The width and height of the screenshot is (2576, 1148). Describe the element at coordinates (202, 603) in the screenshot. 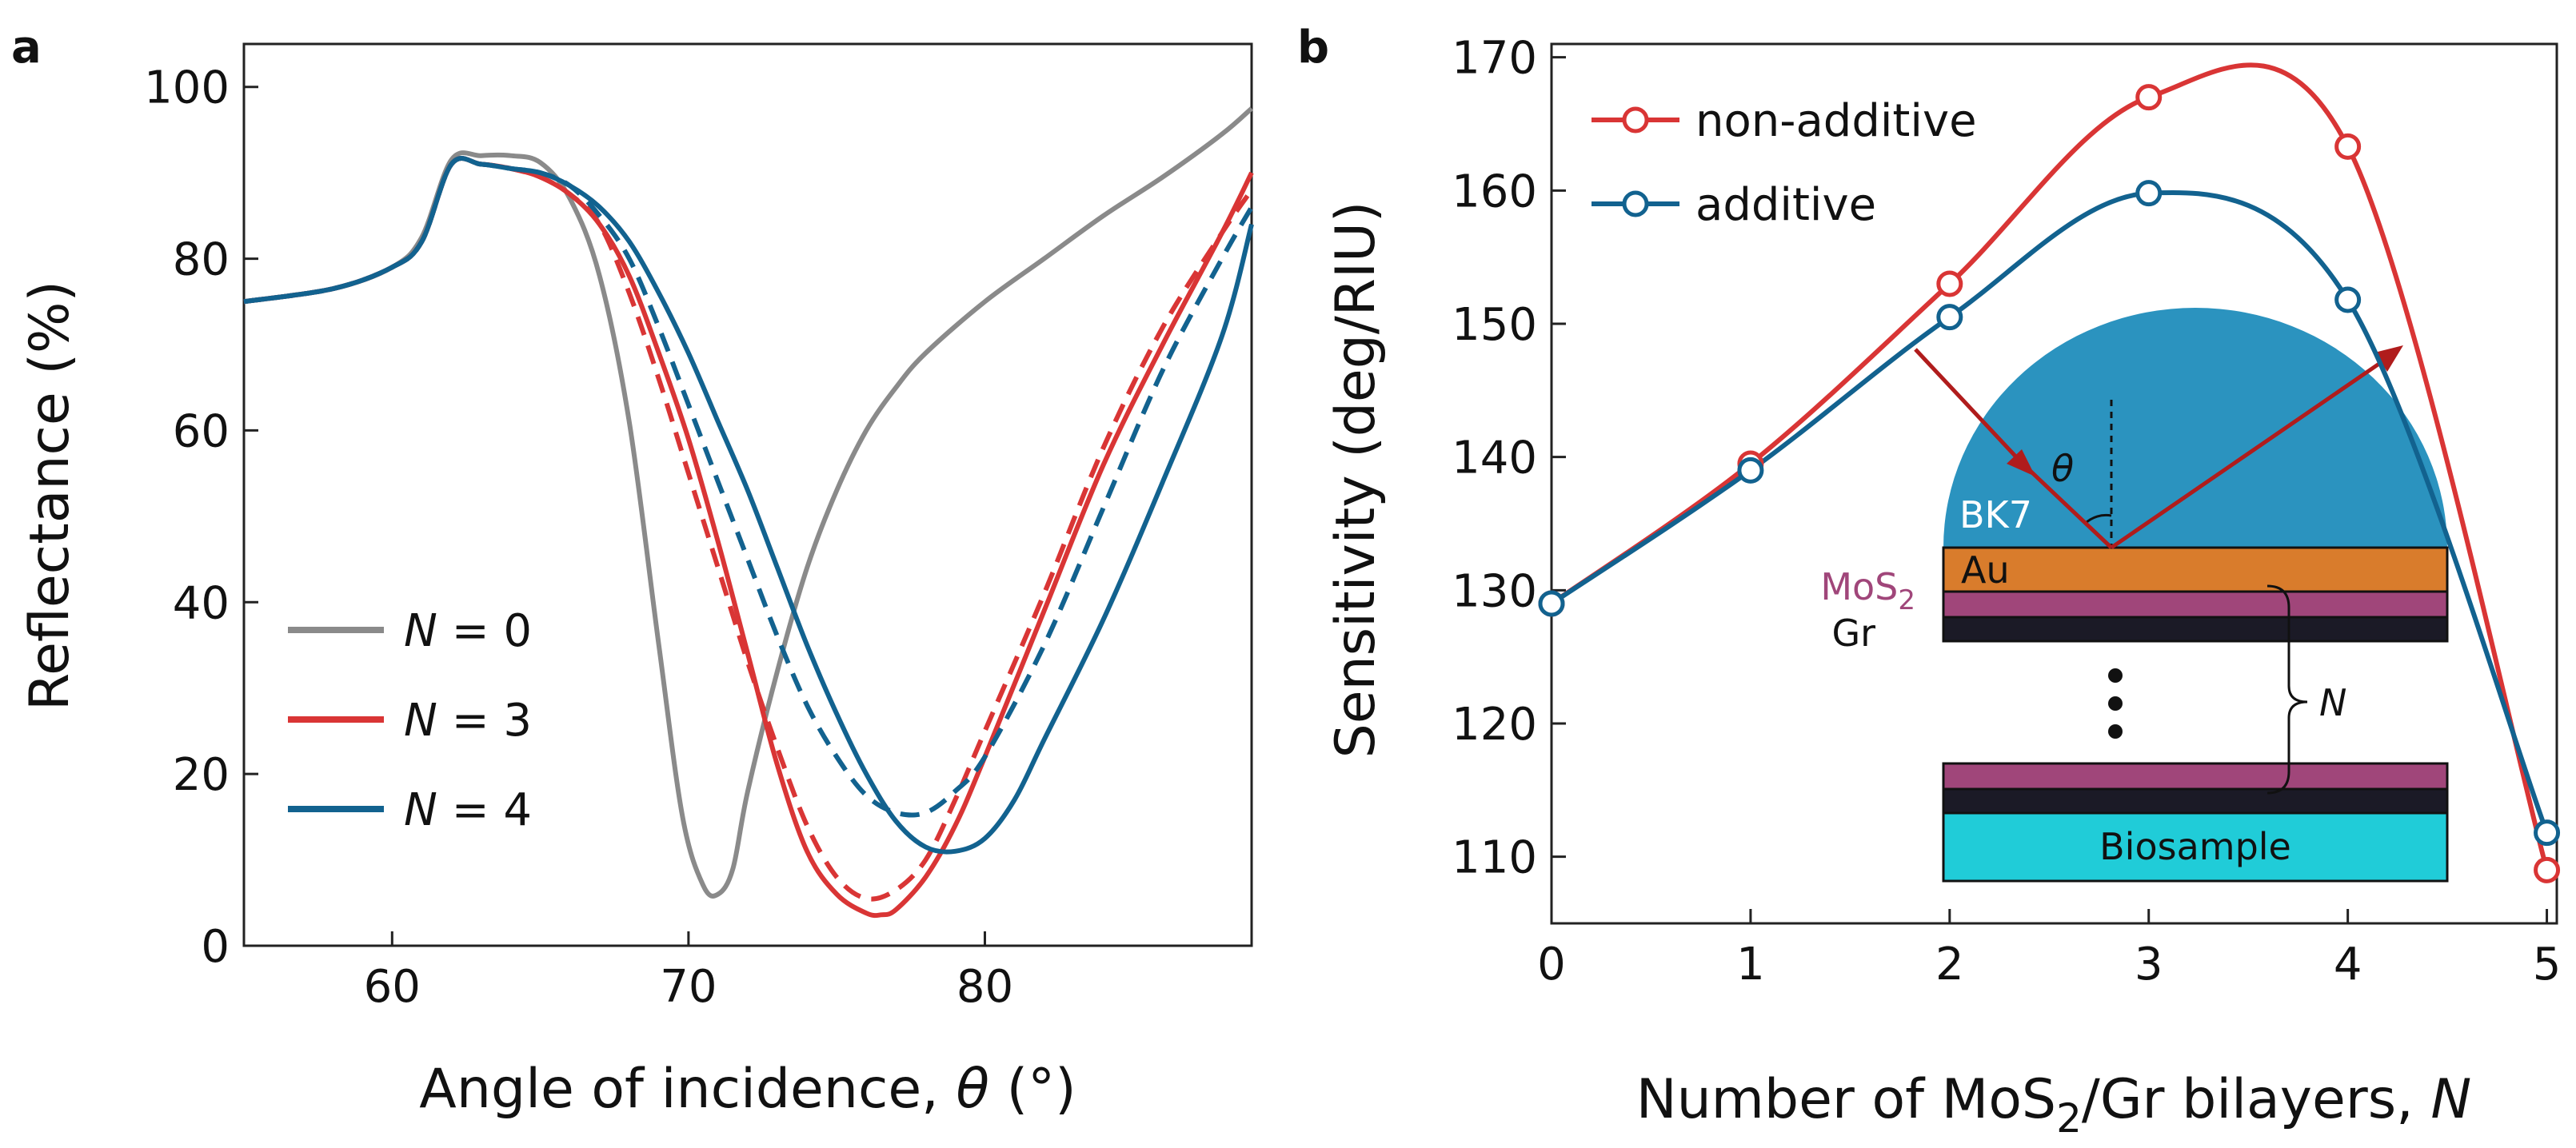

I see `y-tick-label: 40` at that location.